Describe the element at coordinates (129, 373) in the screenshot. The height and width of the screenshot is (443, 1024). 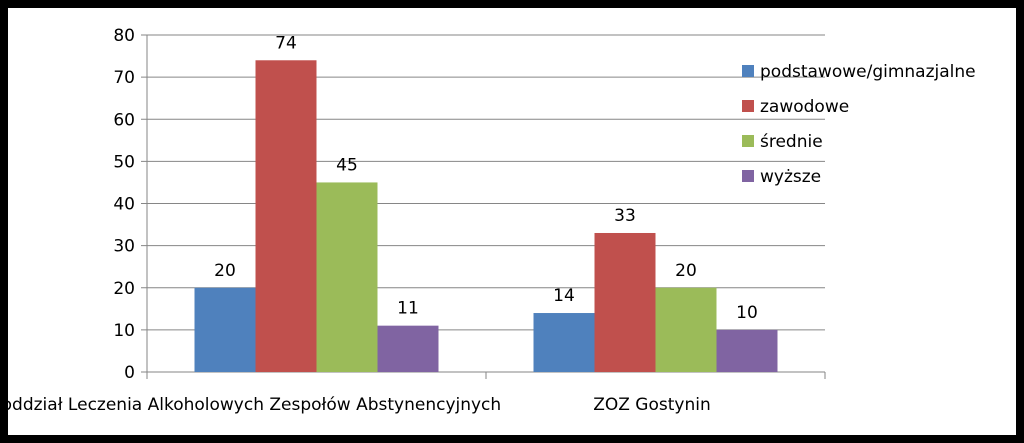
I see `y-tick-label: 0` at that location.